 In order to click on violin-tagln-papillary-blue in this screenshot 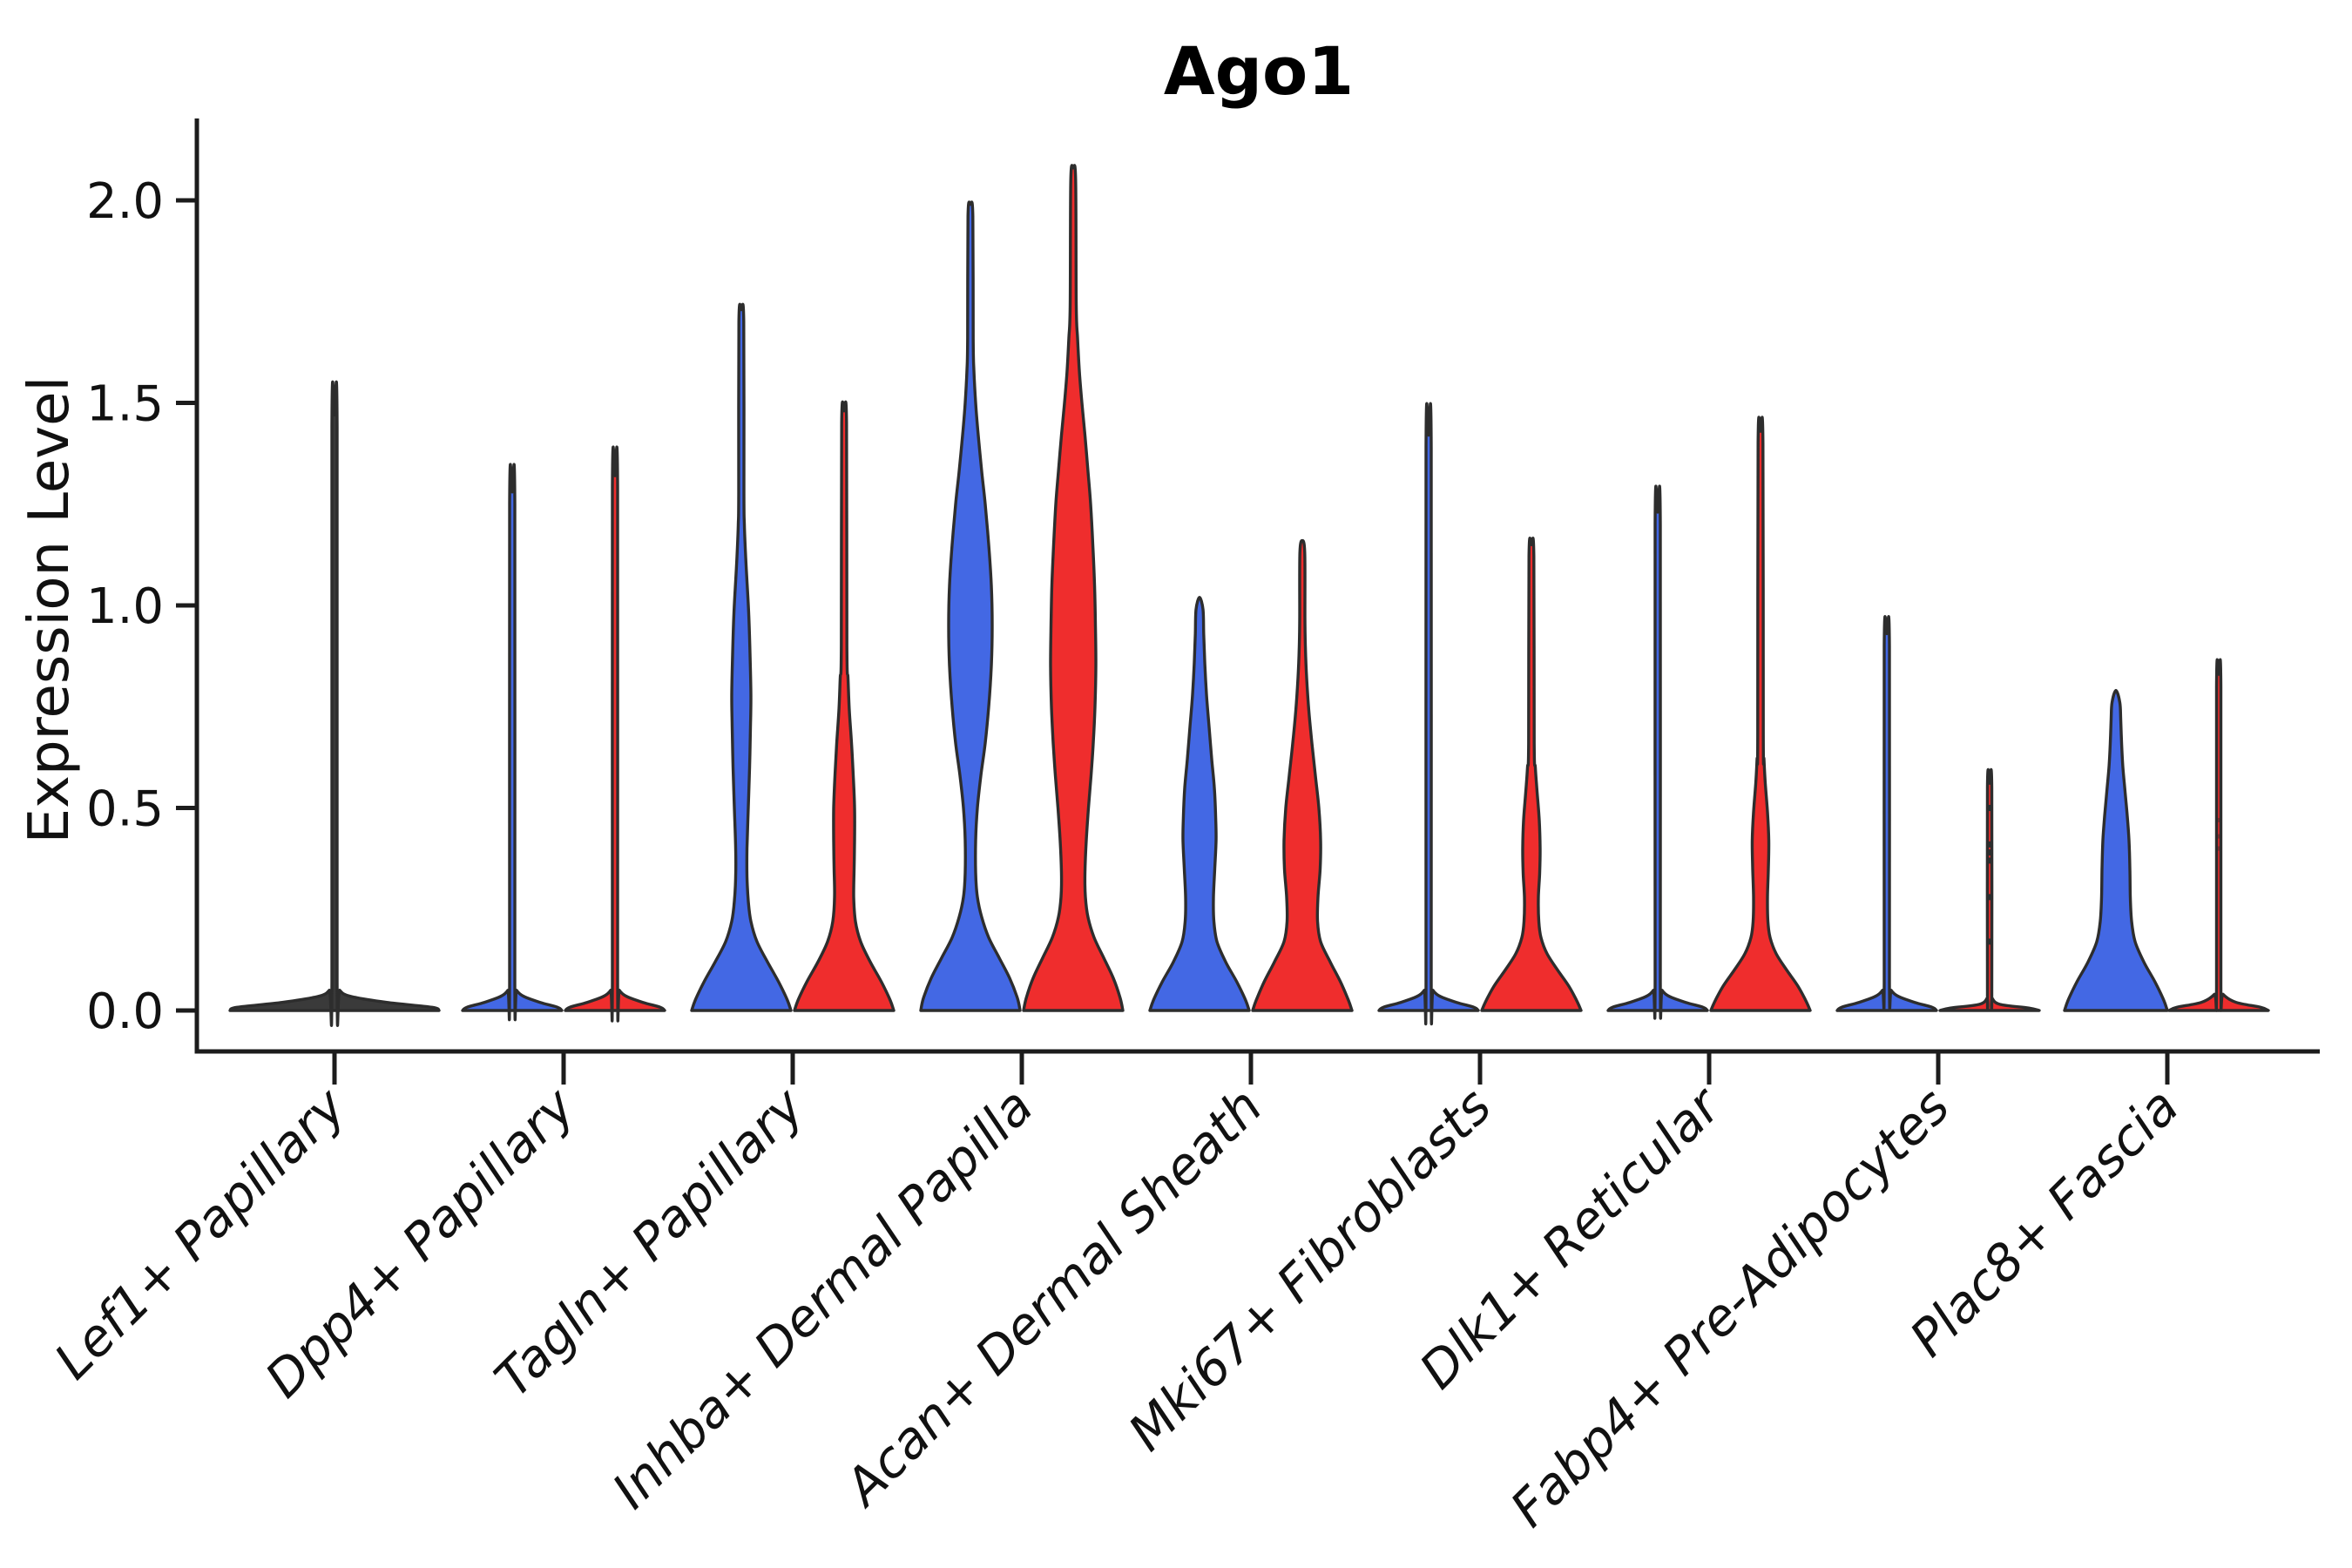, I will do `click(741, 657)`.